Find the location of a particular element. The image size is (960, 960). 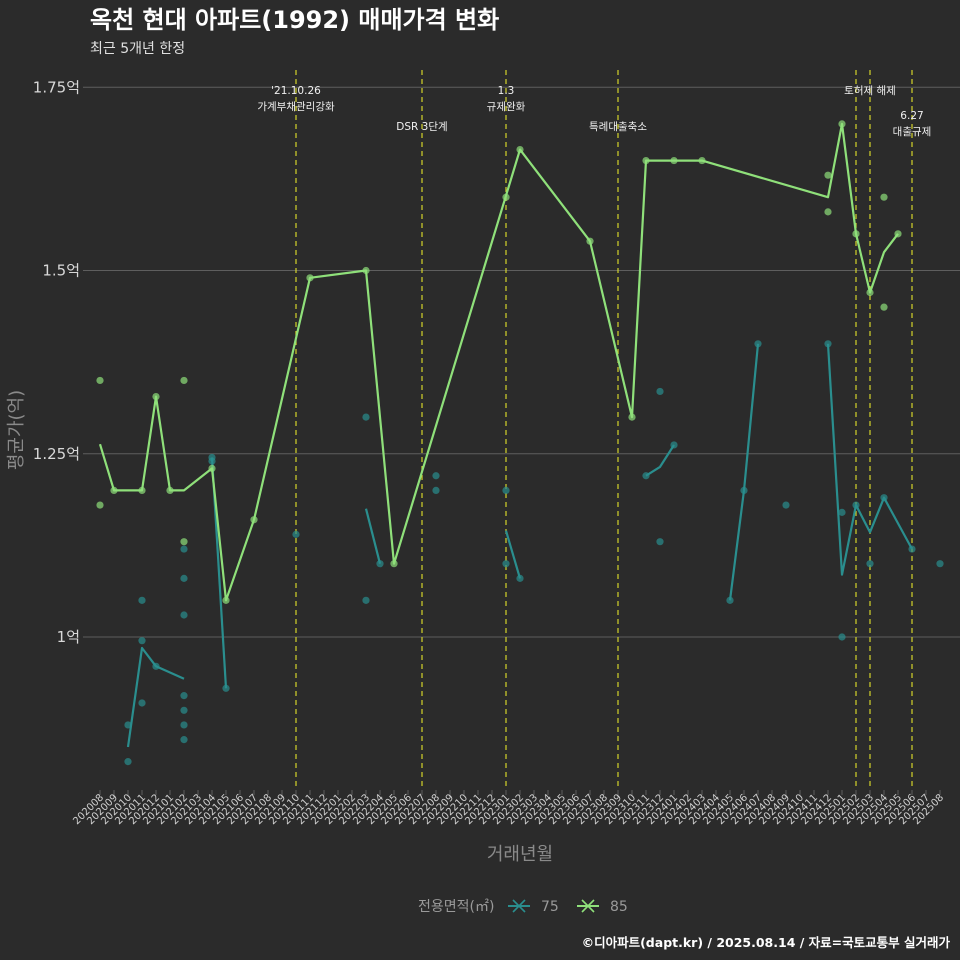

policy-annotation: 규제완화 is located at coordinates (506, 106).